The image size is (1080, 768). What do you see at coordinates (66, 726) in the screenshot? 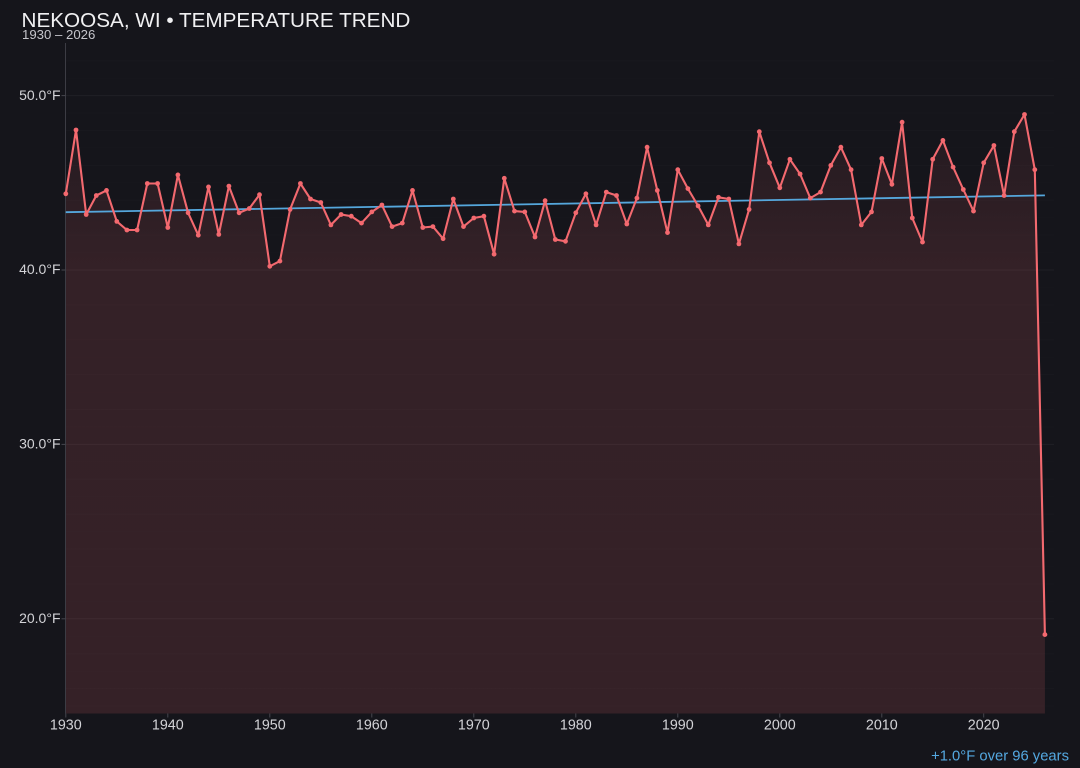
I see `svg-text: 1930` at bounding box center [66, 726].